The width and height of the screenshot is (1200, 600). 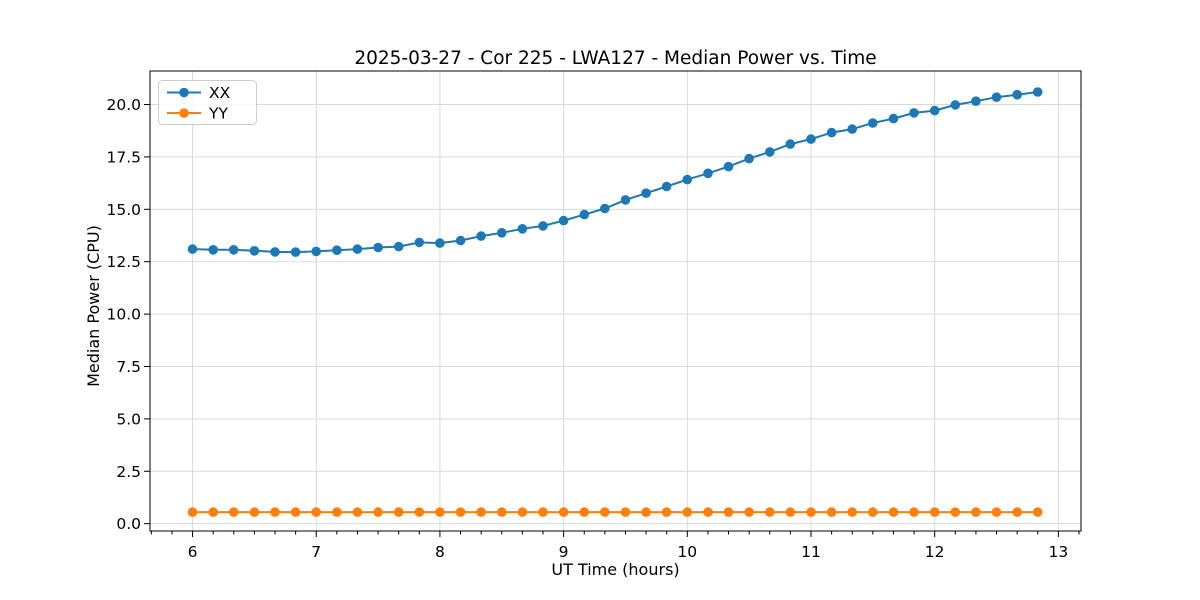 What do you see at coordinates (1058, 552) in the screenshot?
I see `x-tick-label: 13` at bounding box center [1058, 552].